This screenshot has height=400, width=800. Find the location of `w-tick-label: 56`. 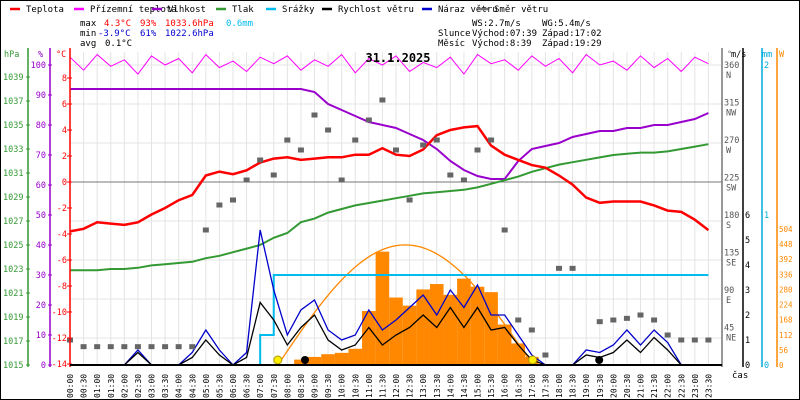

w-tick-label: 56 is located at coordinates (784, 350).